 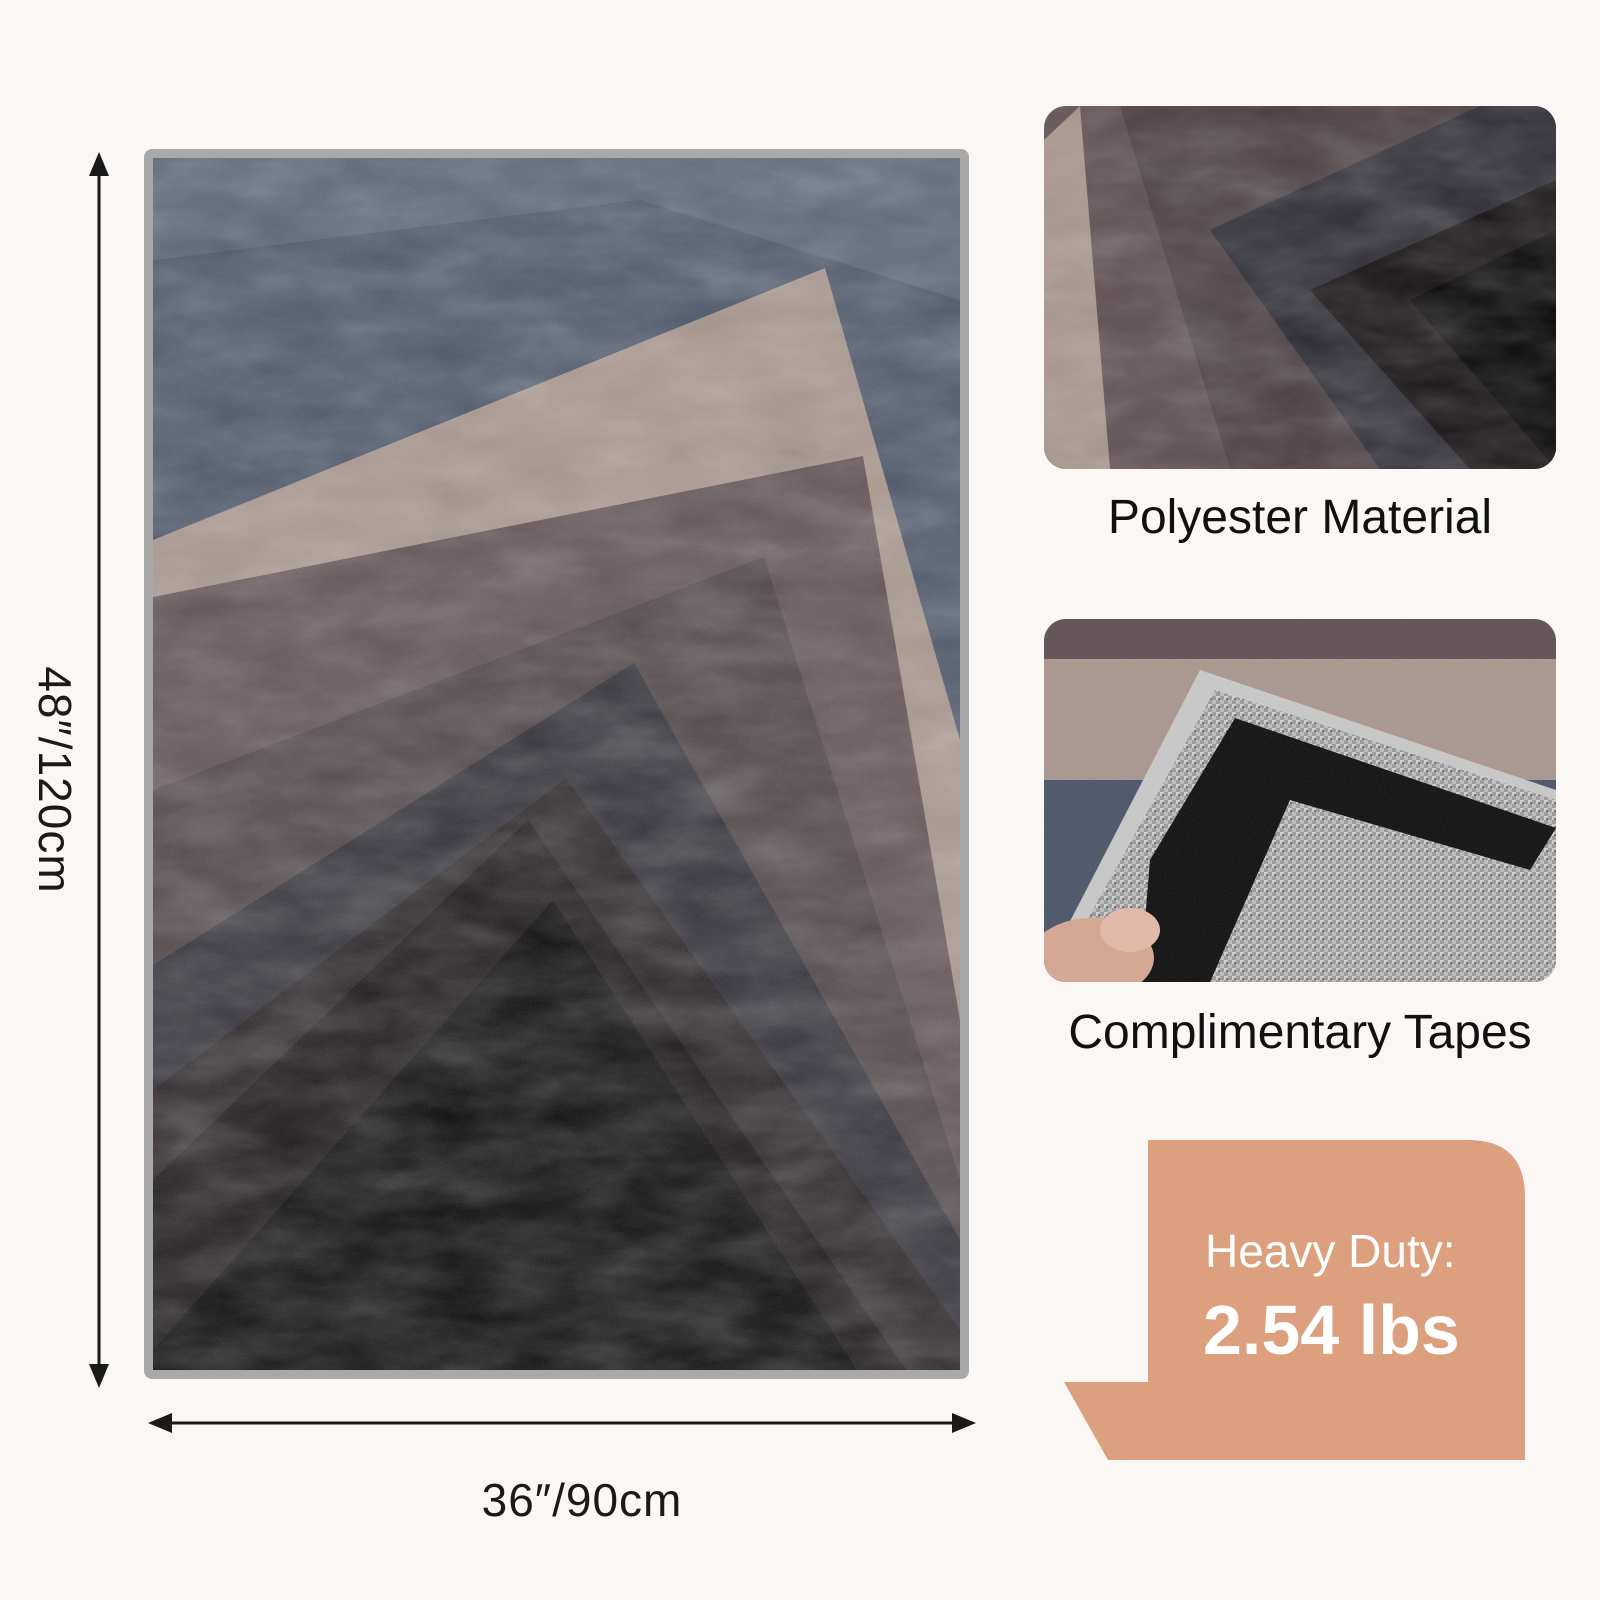 I want to click on weight-badge, so click(x=1294, y=1300).